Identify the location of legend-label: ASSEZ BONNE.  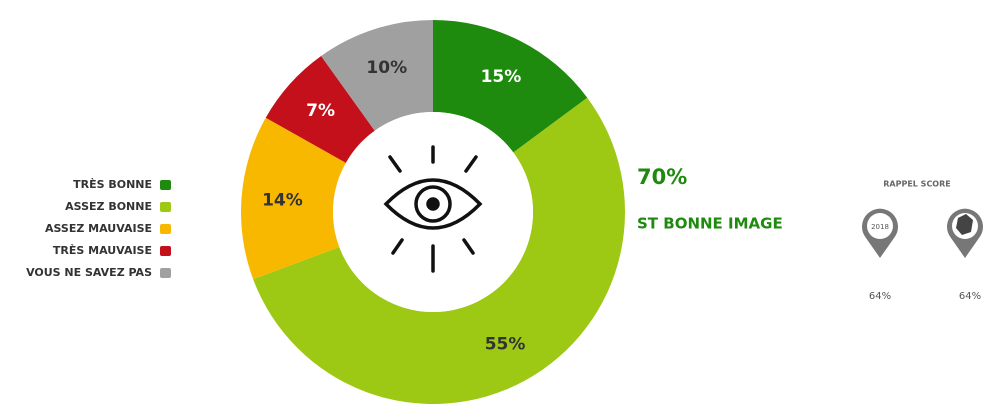
(108, 206).